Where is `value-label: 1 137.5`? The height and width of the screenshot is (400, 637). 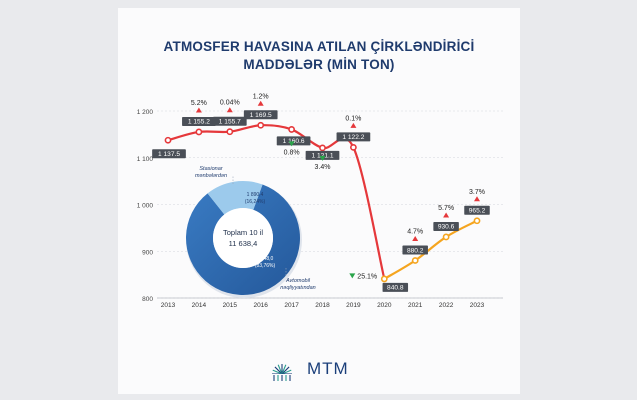 value-label: 1 137.5 is located at coordinates (169, 154).